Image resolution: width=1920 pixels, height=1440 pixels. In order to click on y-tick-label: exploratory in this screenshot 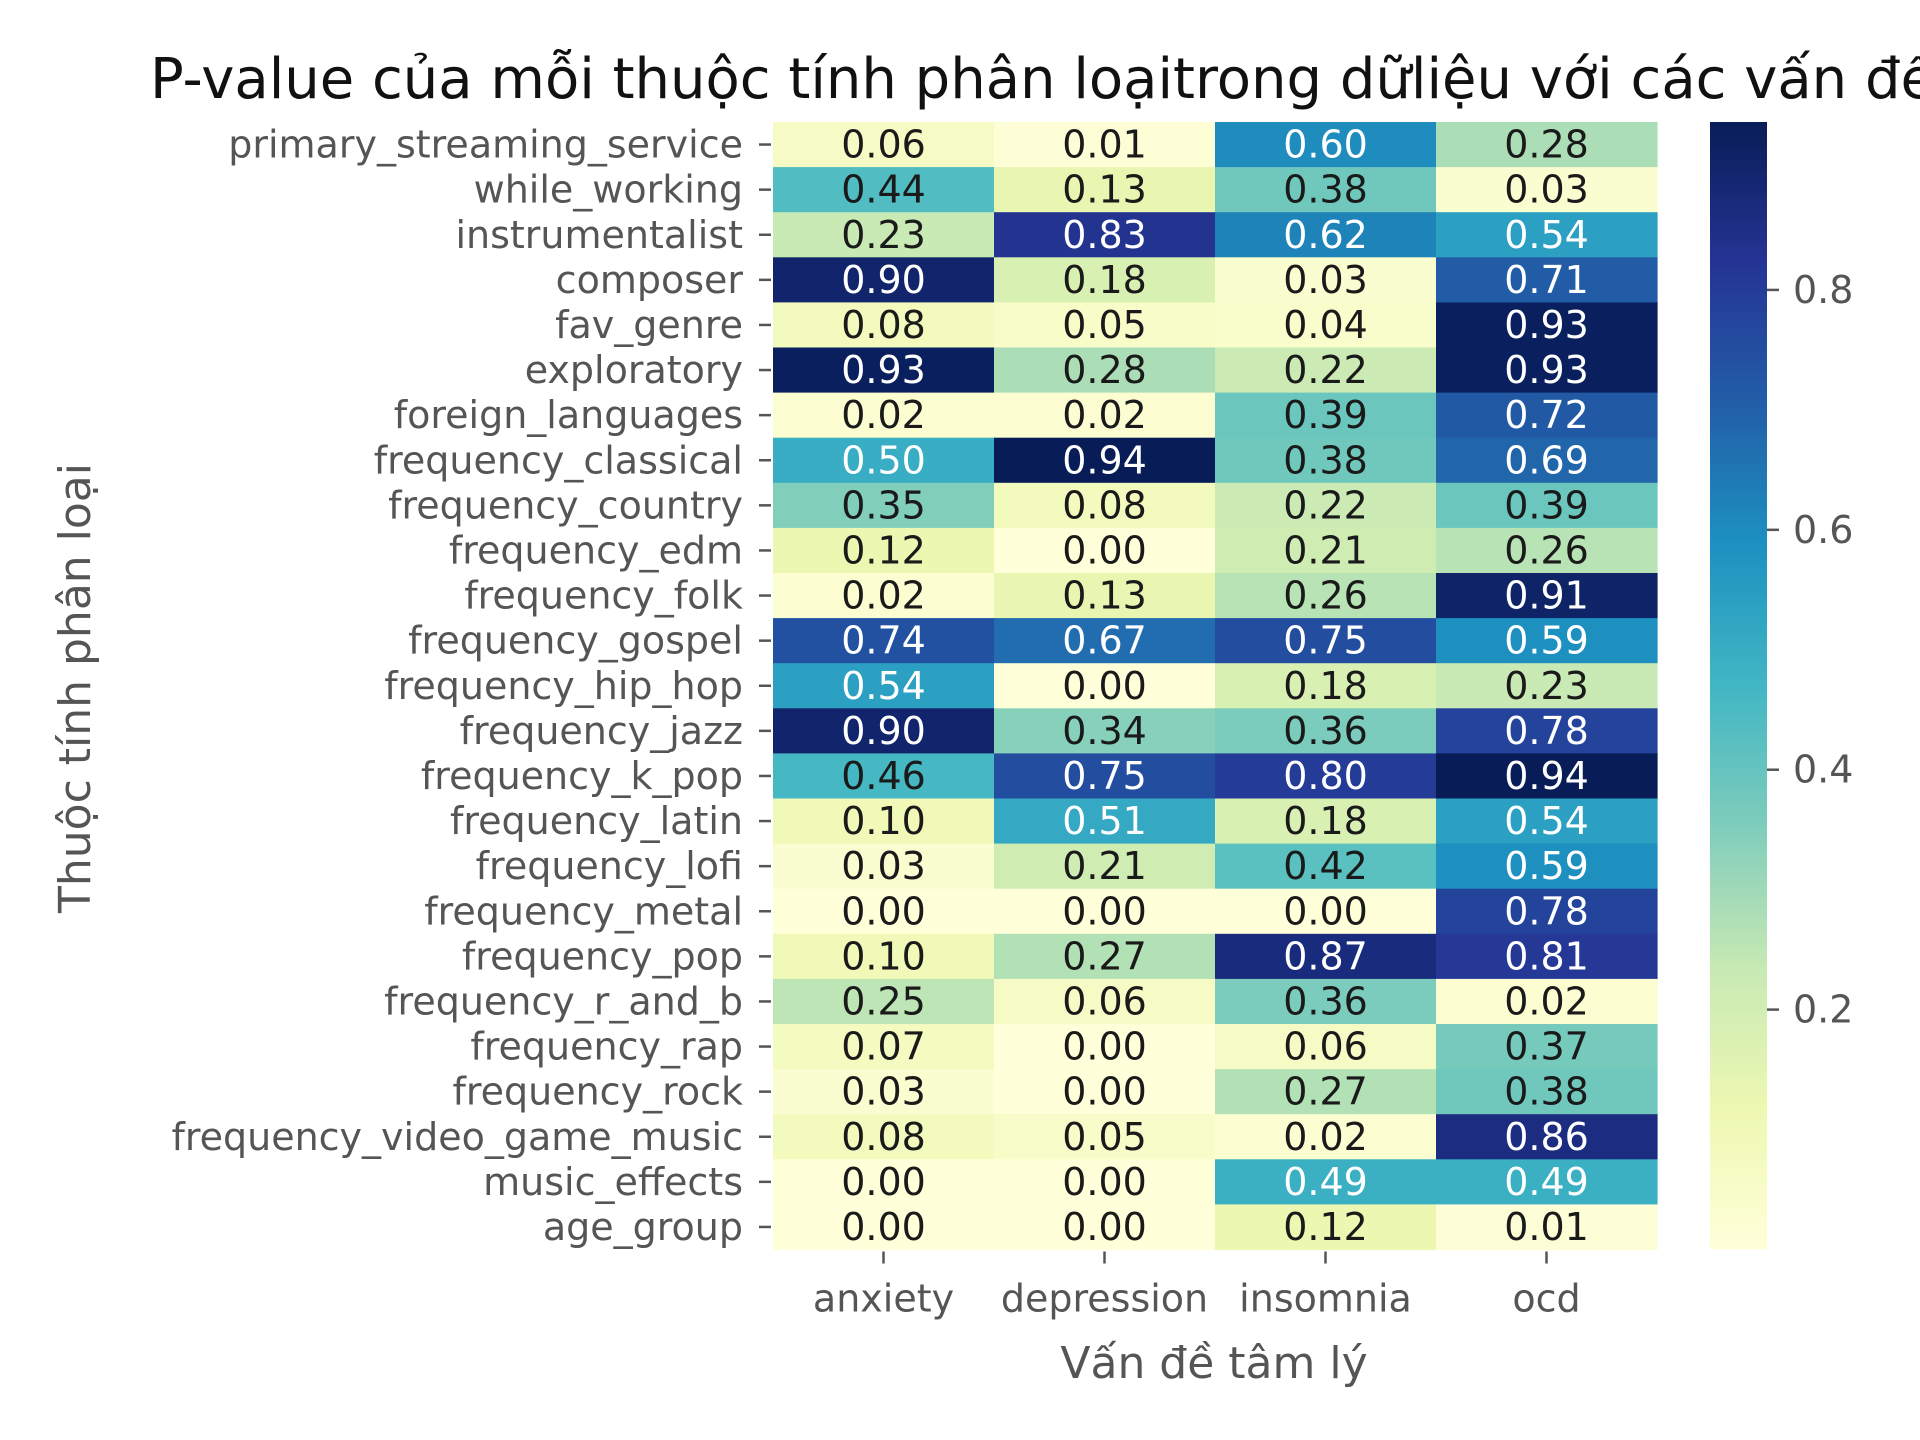, I will do `click(634, 370)`.